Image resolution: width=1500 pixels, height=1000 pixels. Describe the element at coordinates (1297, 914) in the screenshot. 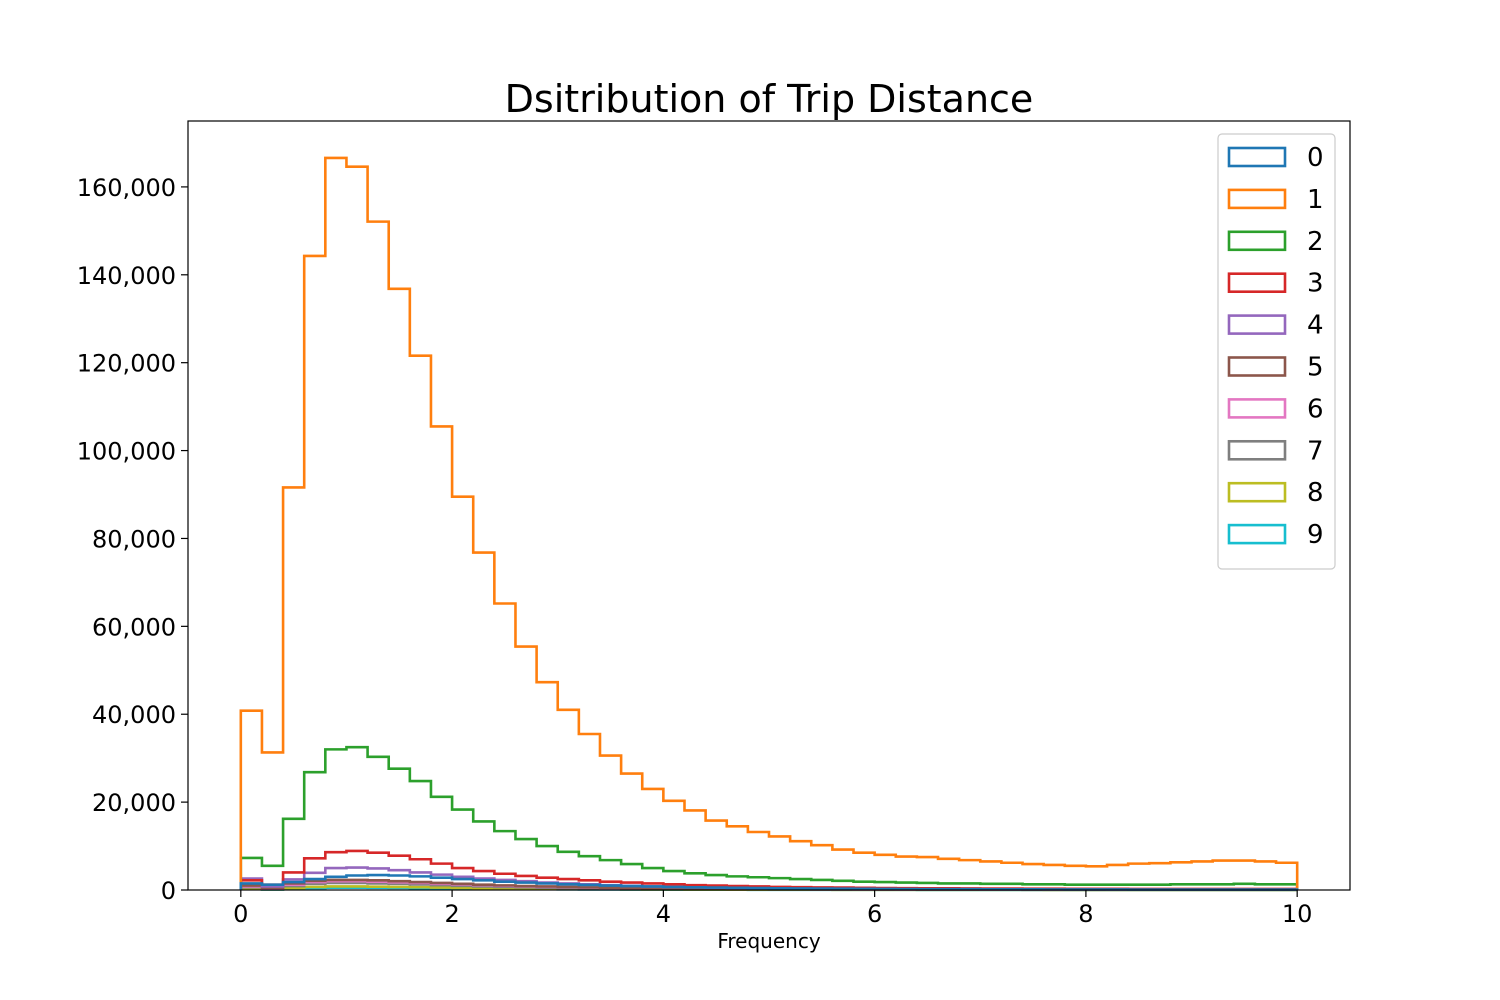

I see `x-tick-label: 10` at that location.